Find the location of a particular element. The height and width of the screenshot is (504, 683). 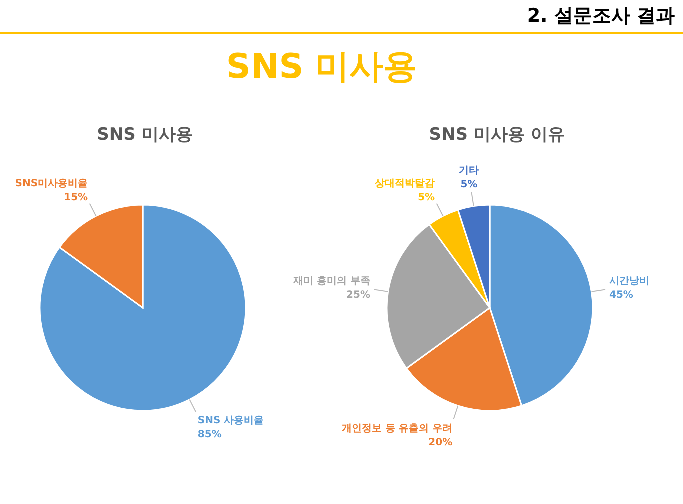

slice-label: 재미 흥미의 부족 is located at coordinates (331, 282).